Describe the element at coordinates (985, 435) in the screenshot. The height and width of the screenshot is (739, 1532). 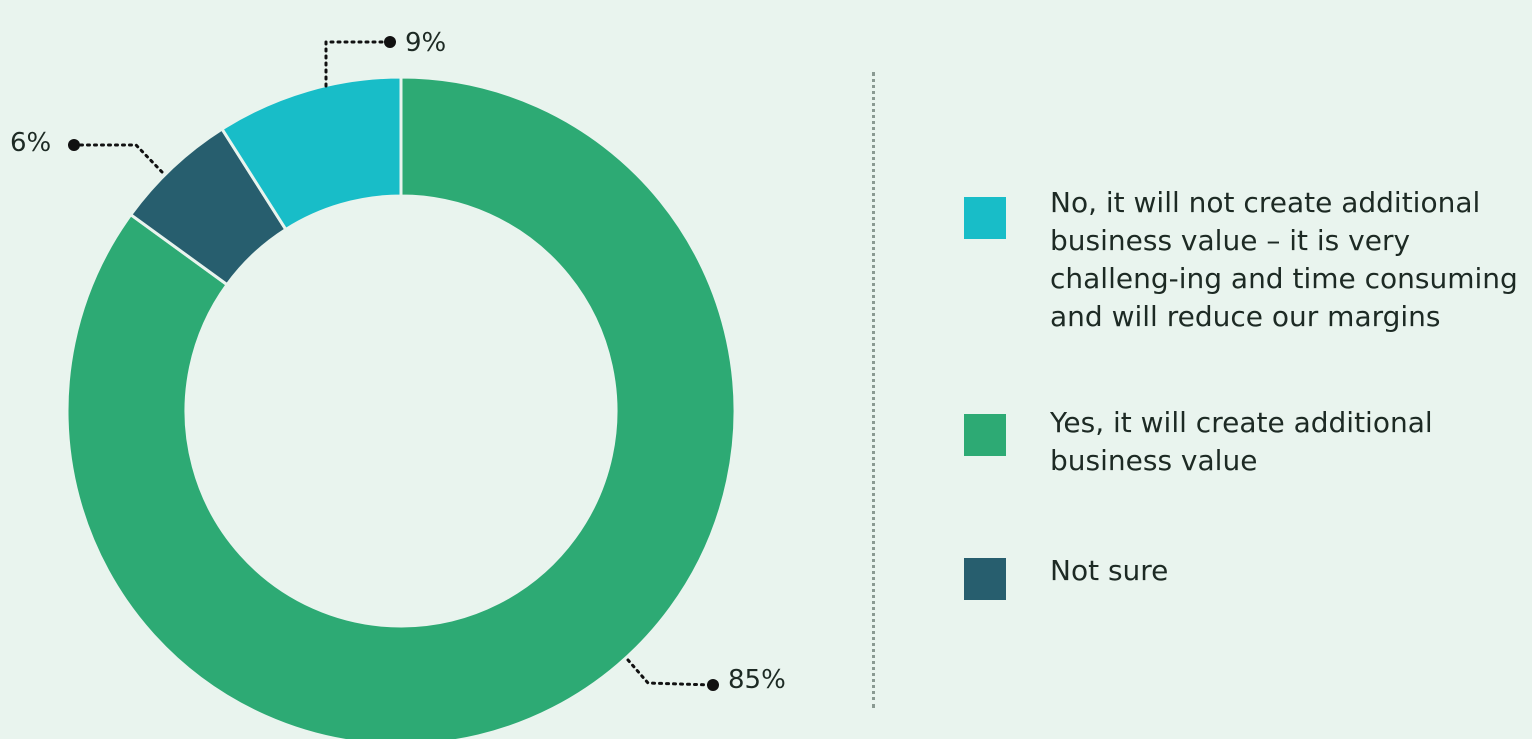
I see `legend-swatch-yes` at that location.